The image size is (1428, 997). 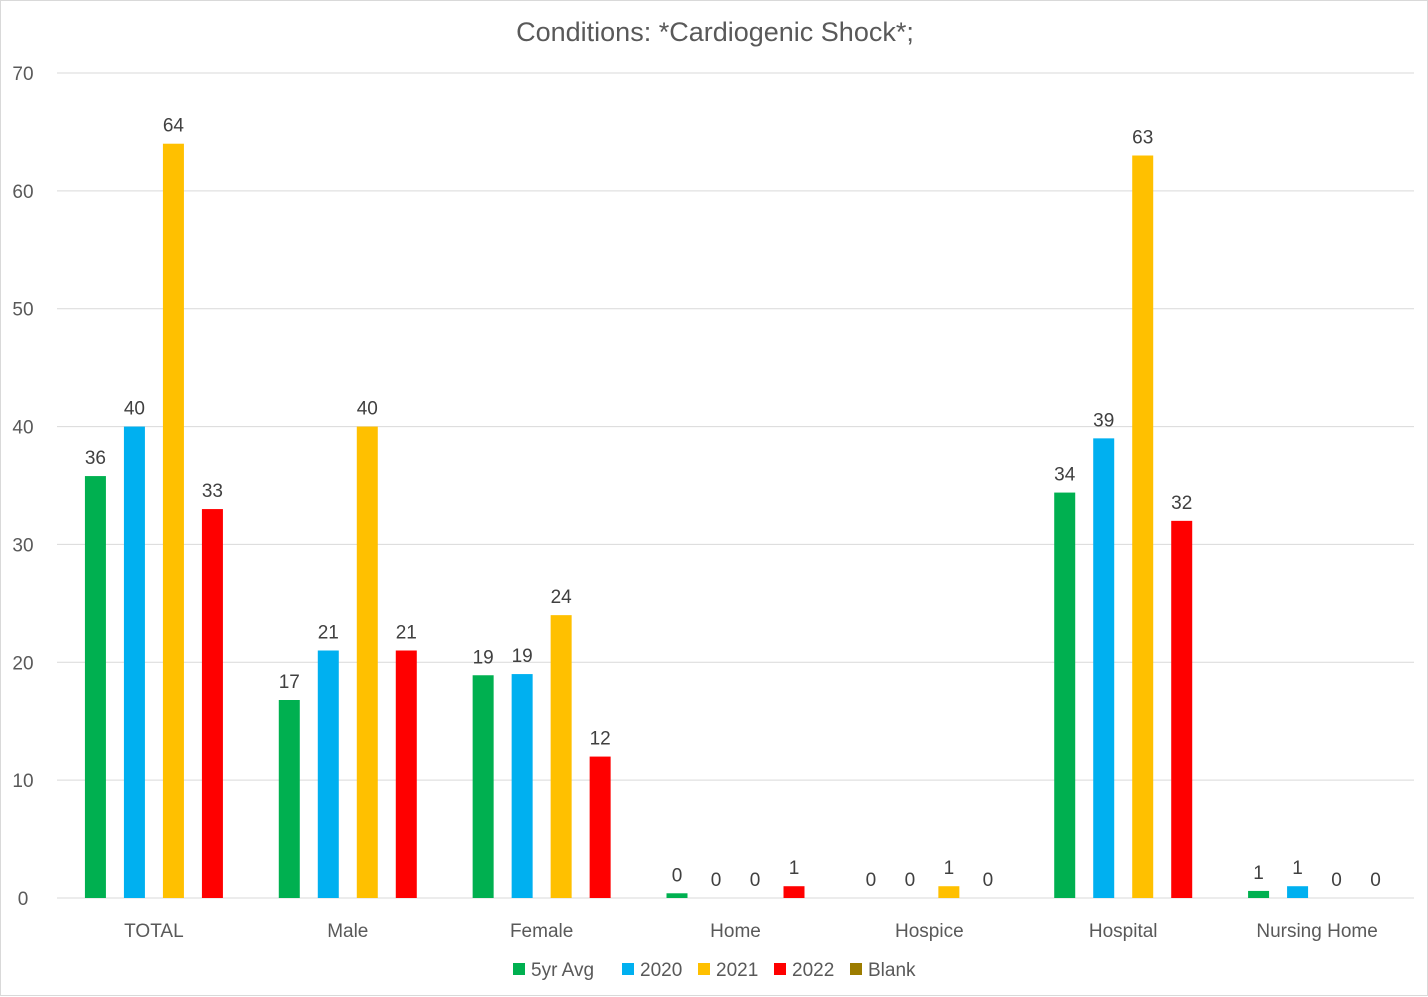 I want to click on data-label: 36, so click(x=95, y=458).